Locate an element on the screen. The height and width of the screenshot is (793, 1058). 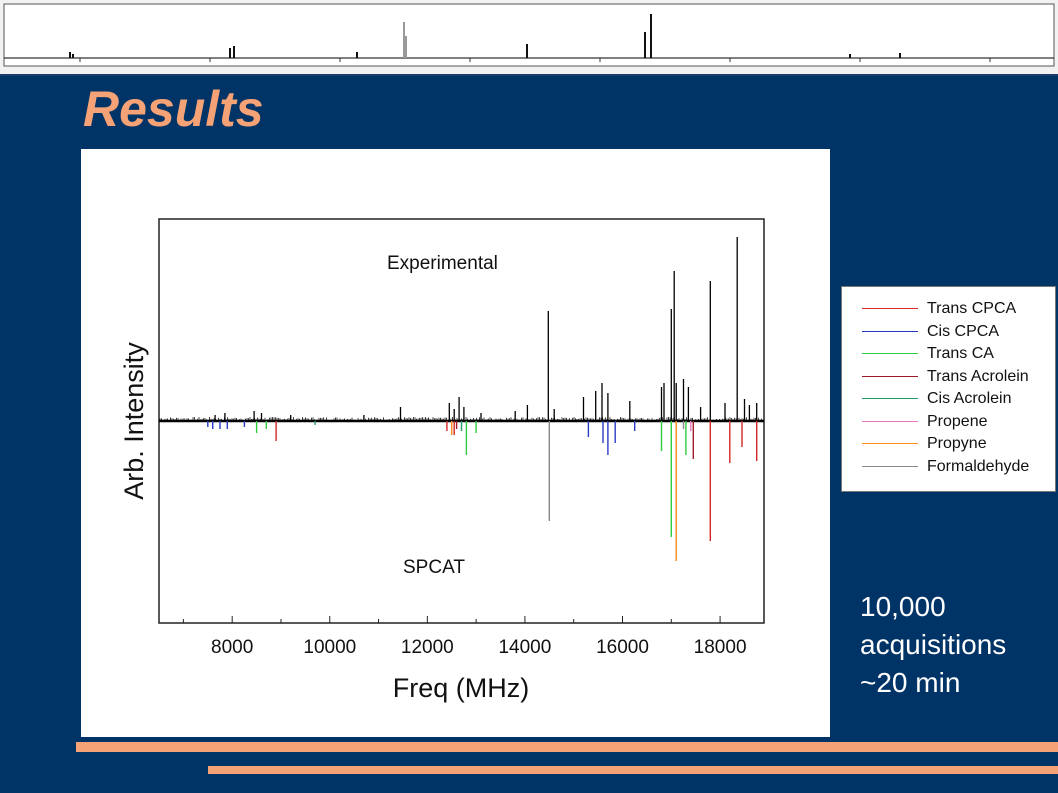
legend-label: Cis Acrolein is located at coordinates (969, 398).